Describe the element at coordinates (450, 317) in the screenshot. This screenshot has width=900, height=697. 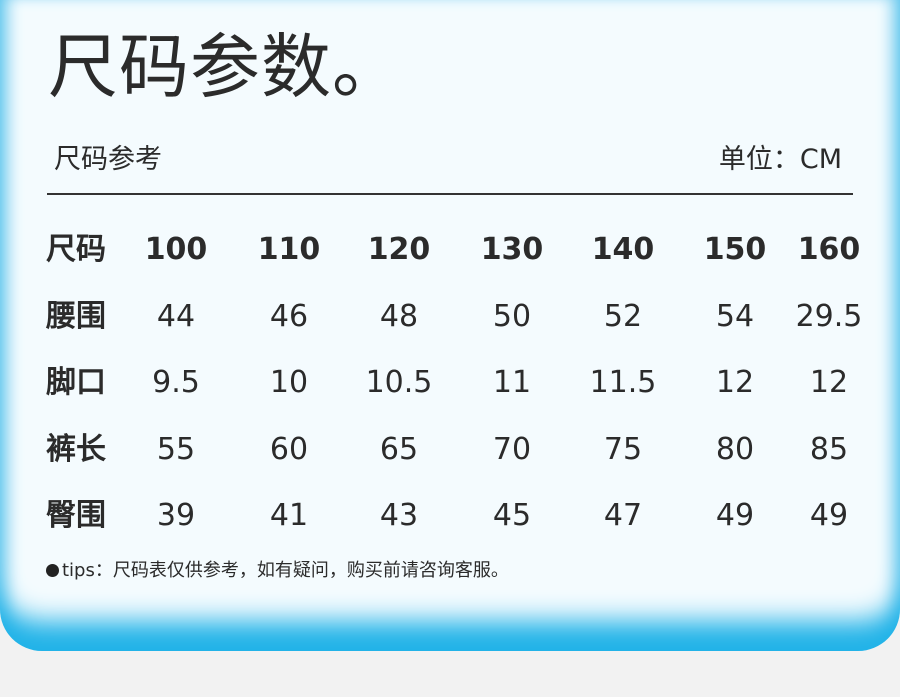
I see `table-row: 腰围 44 46 48 50 52 54 29.5` at that location.